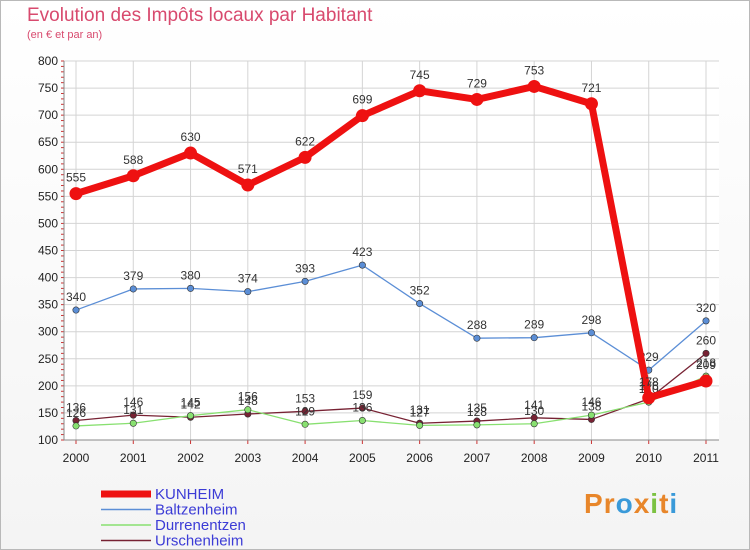 The height and width of the screenshot is (550, 750). I want to click on data-label: 745, so click(420, 75).